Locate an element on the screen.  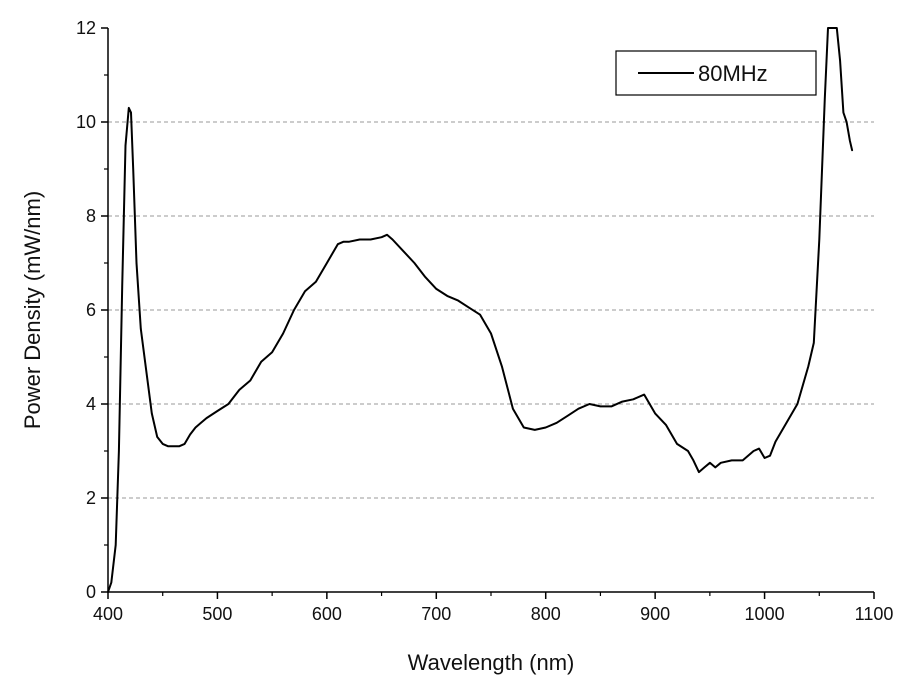
x-tick-label-500: 500 is located at coordinates (217, 614).